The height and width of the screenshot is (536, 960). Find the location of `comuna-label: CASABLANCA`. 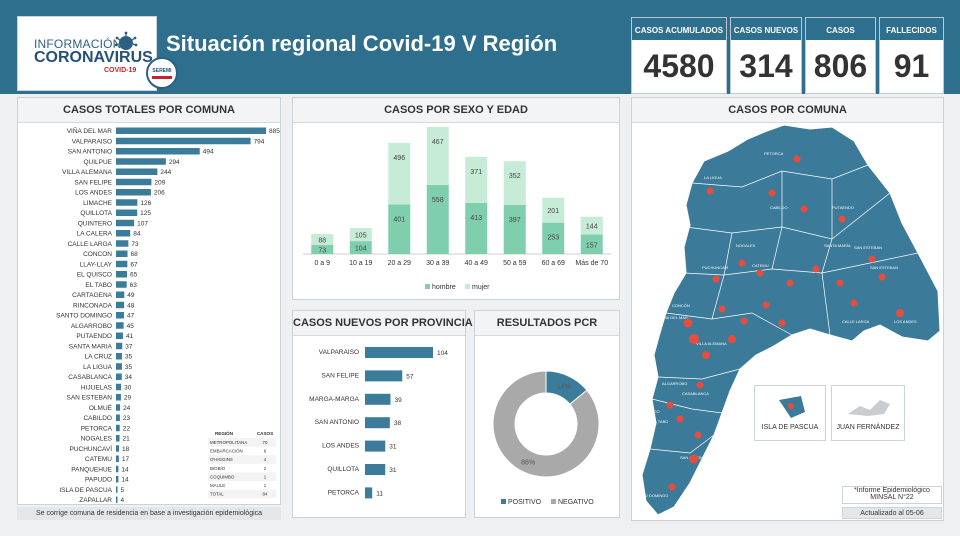

comuna-label: CASABLANCA is located at coordinates (90, 377).